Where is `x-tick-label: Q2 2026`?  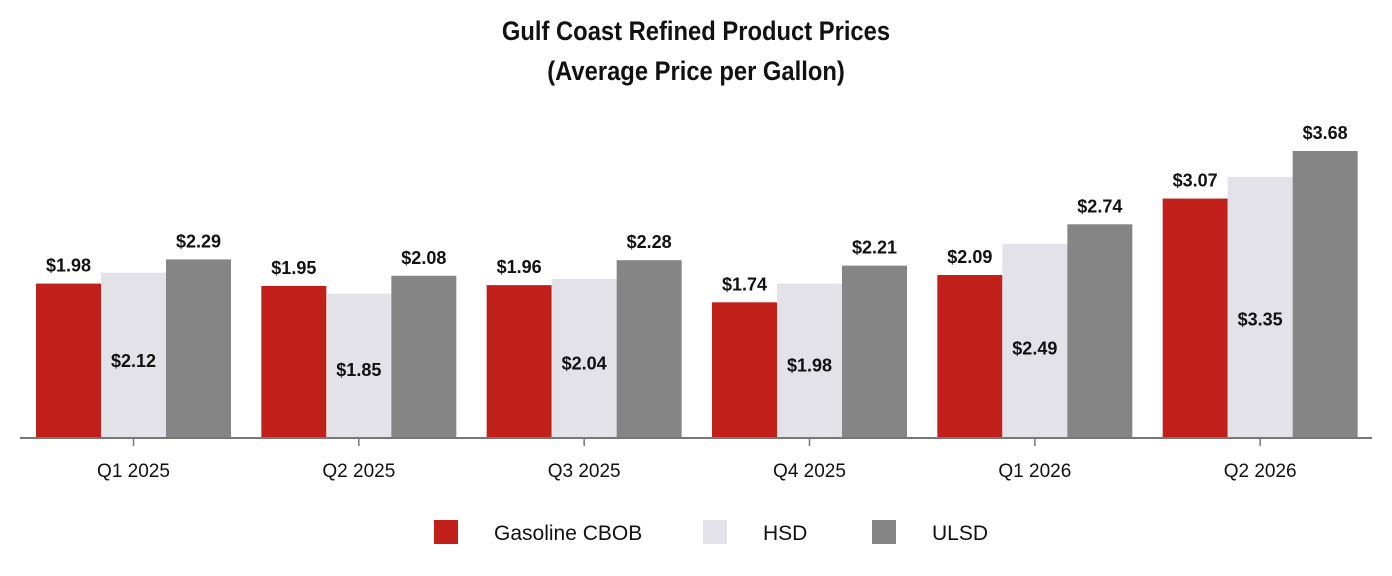
x-tick-label: Q2 2026 is located at coordinates (1260, 471).